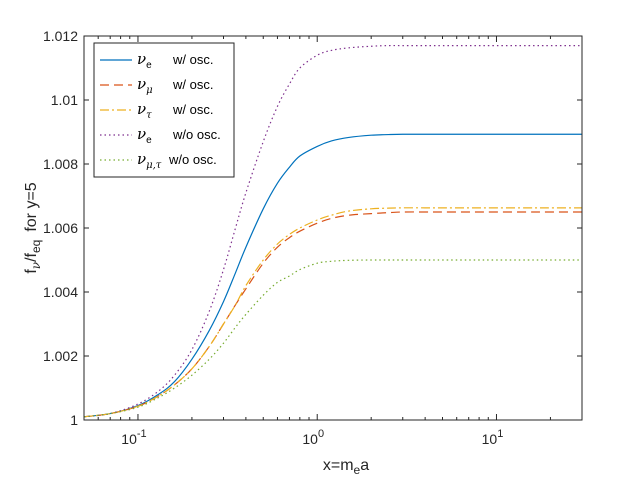 The image size is (643, 482). I want to click on y-tick-label: 1.002, so click(60, 356).